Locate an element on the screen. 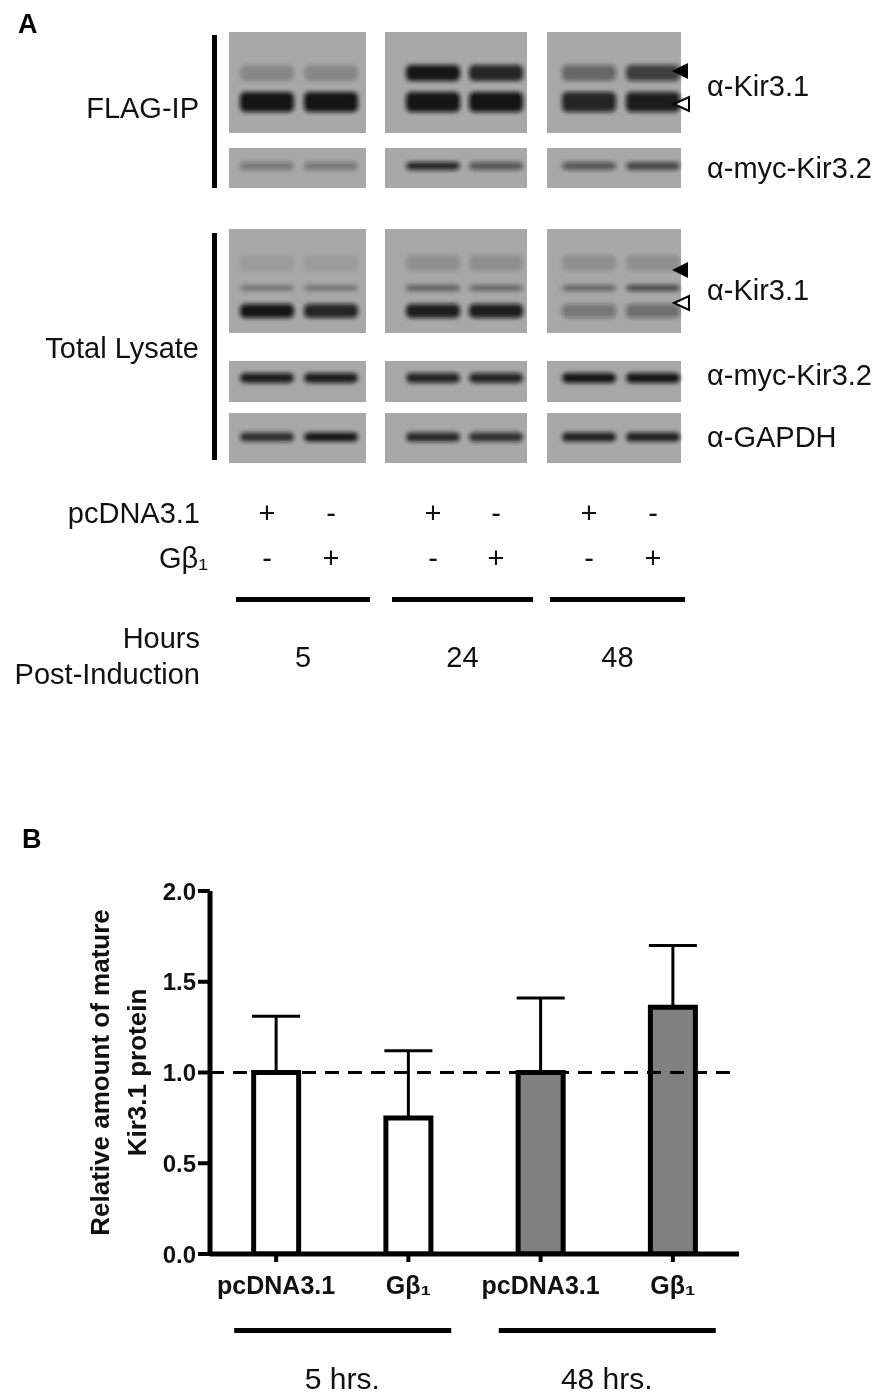  y-tick-label: 0.0 is located at coordinates (179, 1254).